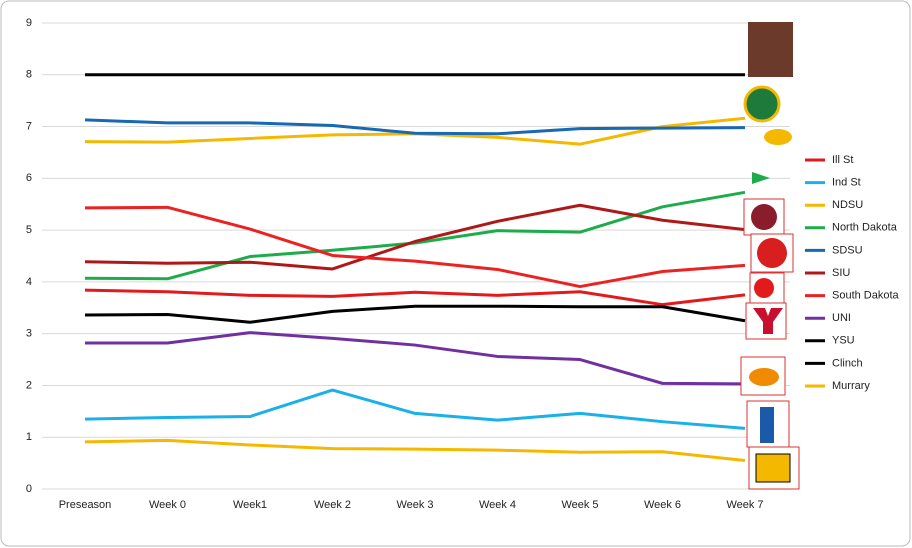  What do you see at coordinates (497, 505) in the screenshot?
I see `x-tick-label: Week 4` at bounding box center [497, 505].